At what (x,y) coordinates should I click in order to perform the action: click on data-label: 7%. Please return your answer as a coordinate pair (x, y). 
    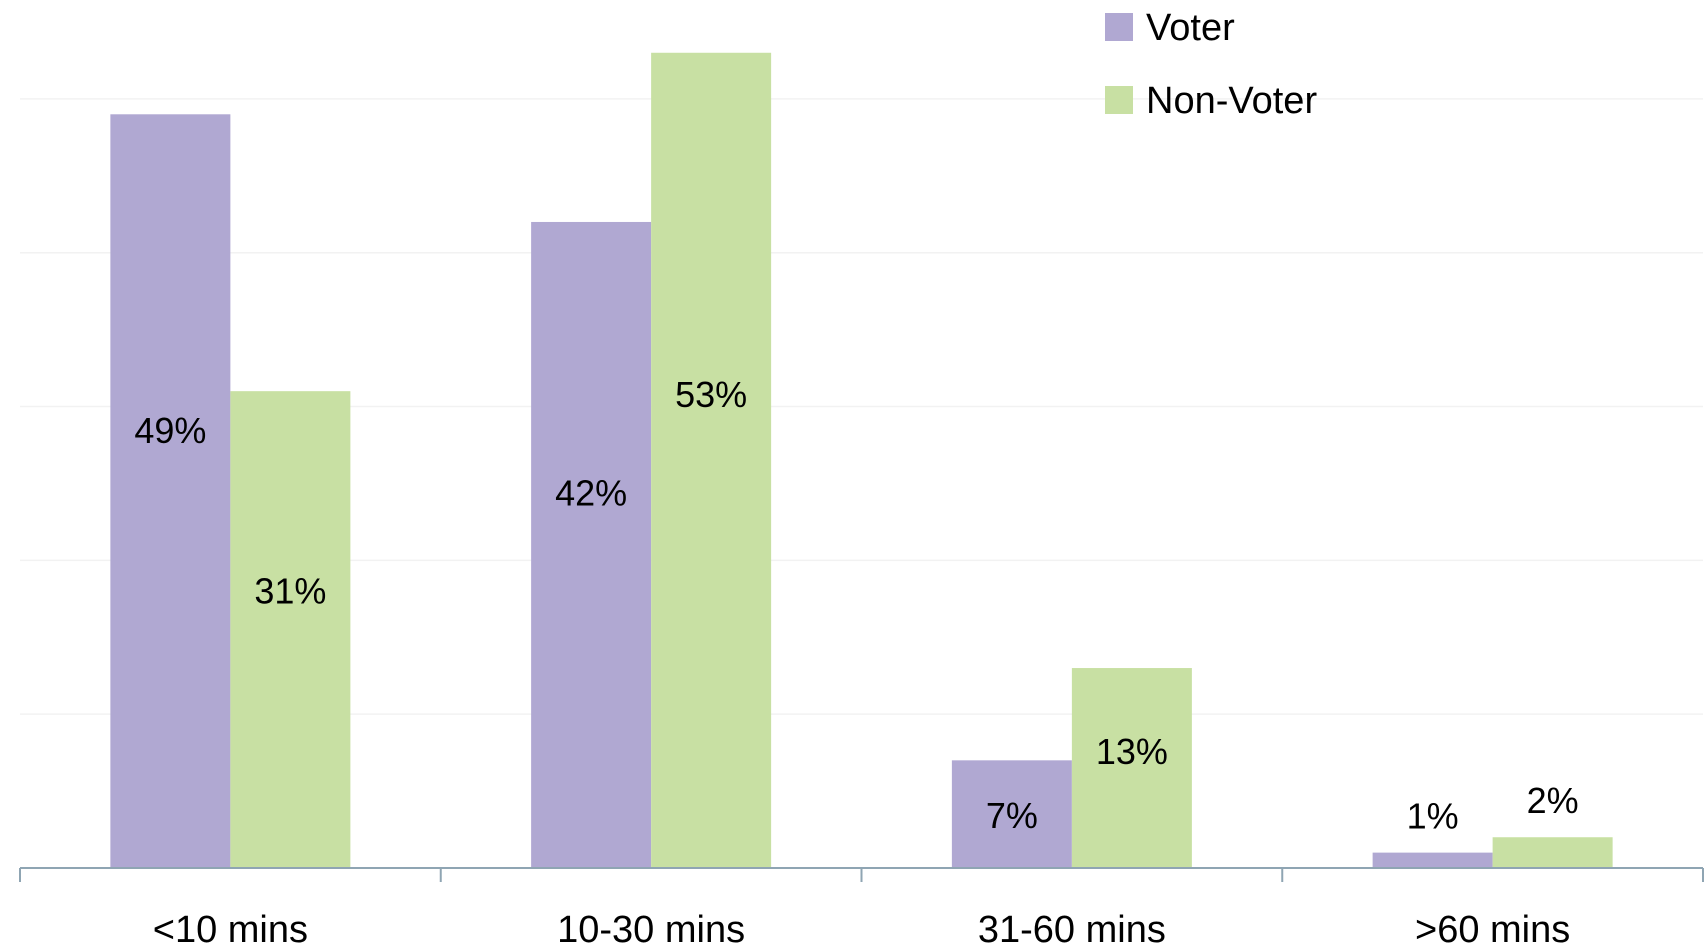
    Looking at the image, I should click on (1012, 815).